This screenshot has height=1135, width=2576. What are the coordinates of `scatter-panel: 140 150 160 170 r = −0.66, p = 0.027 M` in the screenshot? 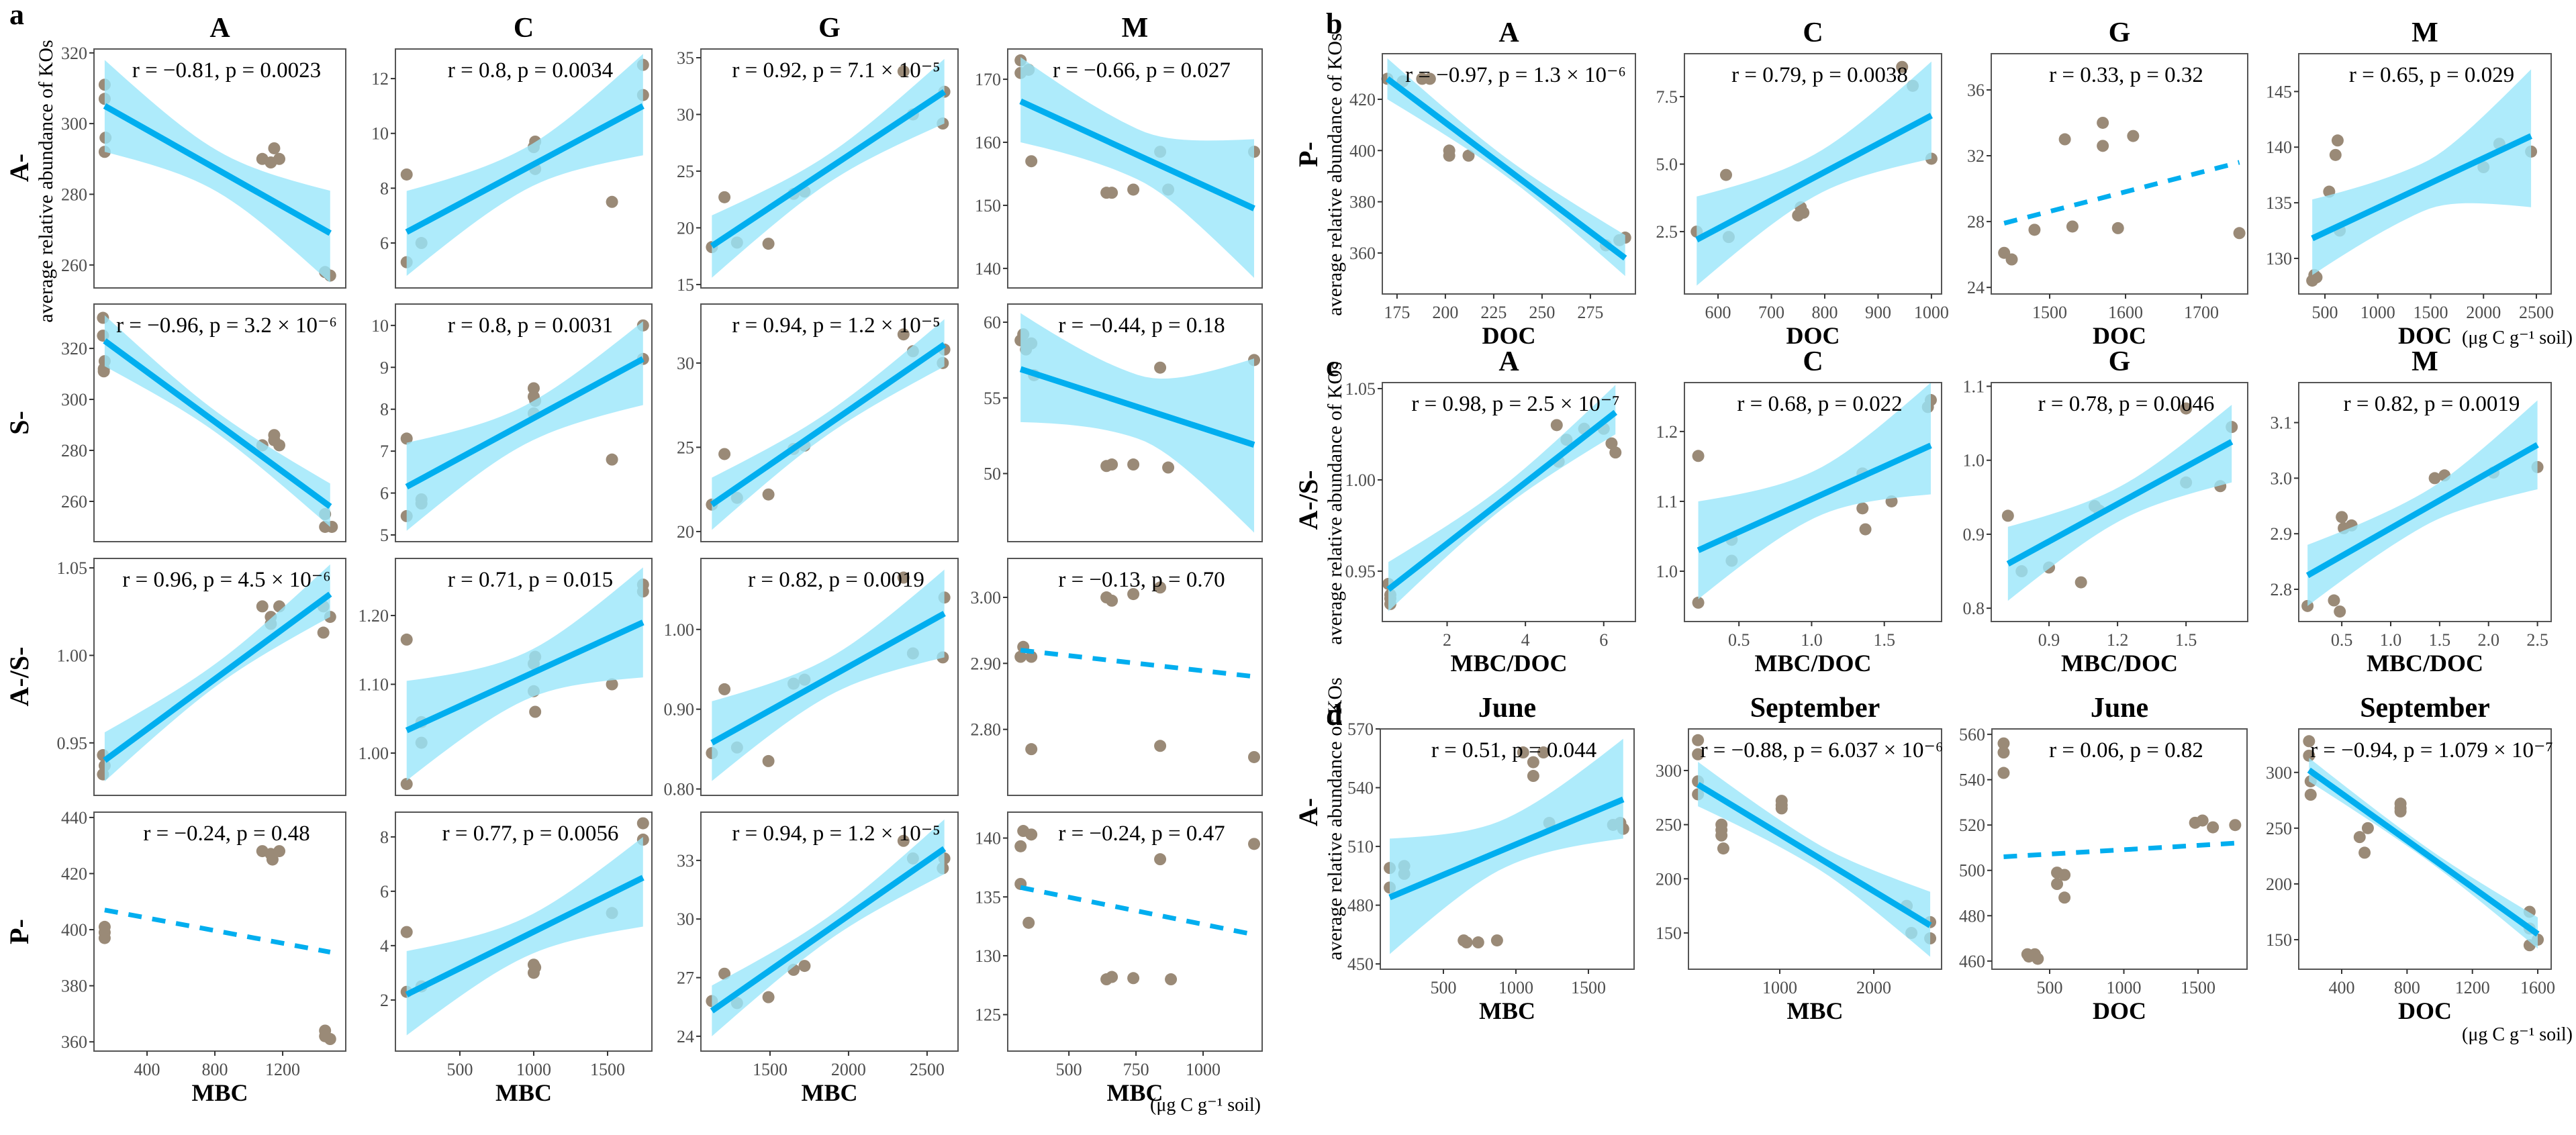 It's located at (1119, 151).